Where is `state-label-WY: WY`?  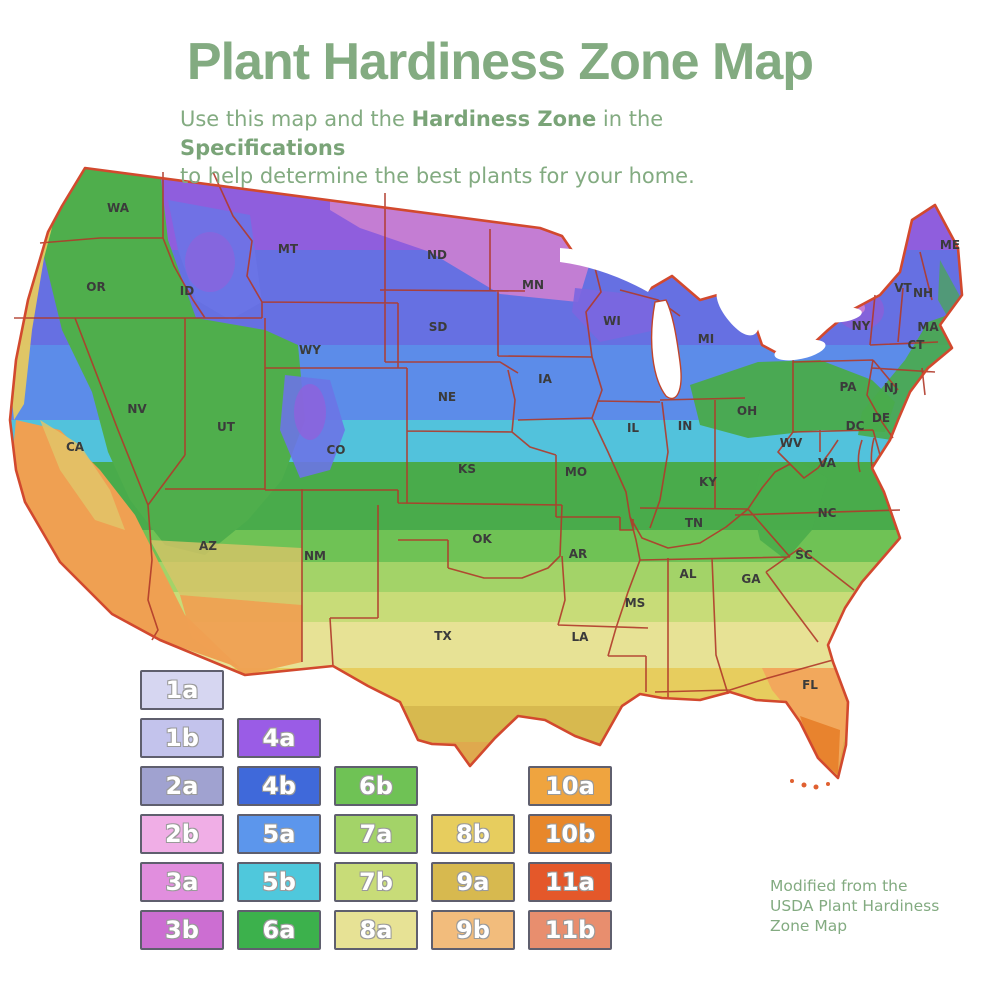
state-label-WY: WY is located at coordinates (310, 350).